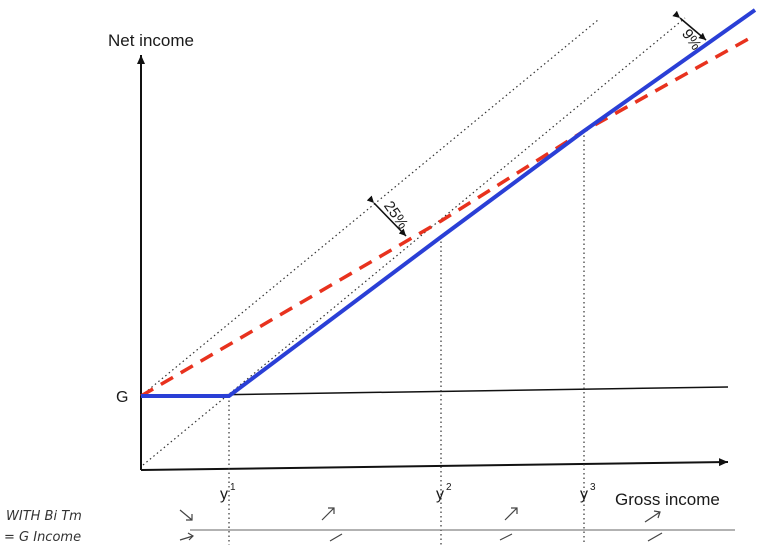 The width and height of the screenshot is (758, 551). What do you see at coordinates (593, 487) in the screenshot?
I see `svg-text: 3` at bounding box center [593, 487].